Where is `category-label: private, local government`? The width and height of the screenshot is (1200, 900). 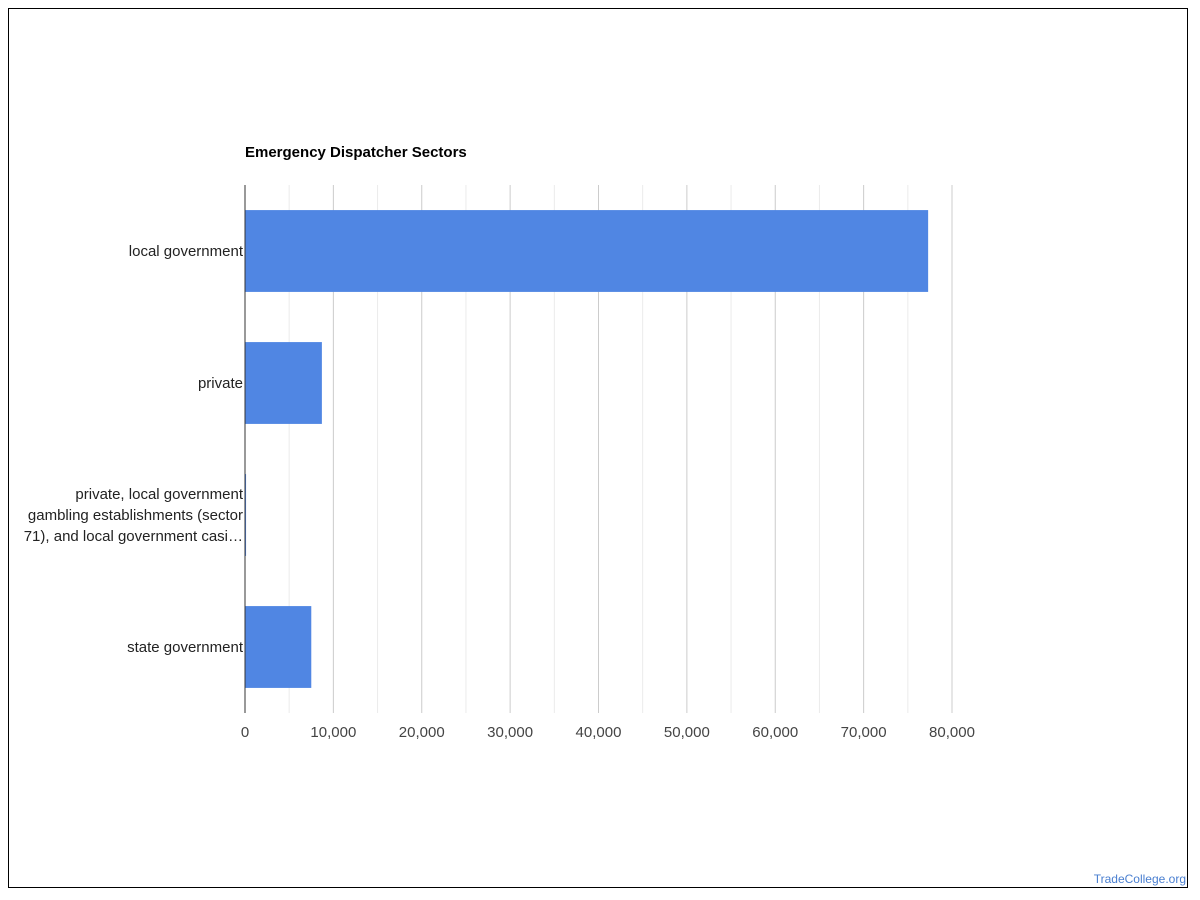
category-label: private, local government is located at coordinates (159, 494).